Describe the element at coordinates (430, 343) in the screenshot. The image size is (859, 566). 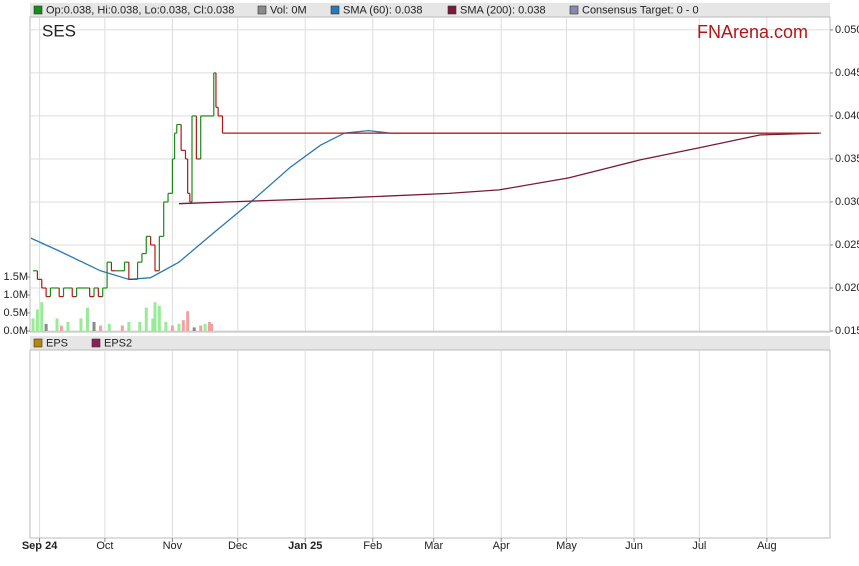
I see `lower-legend-bar` at that location.